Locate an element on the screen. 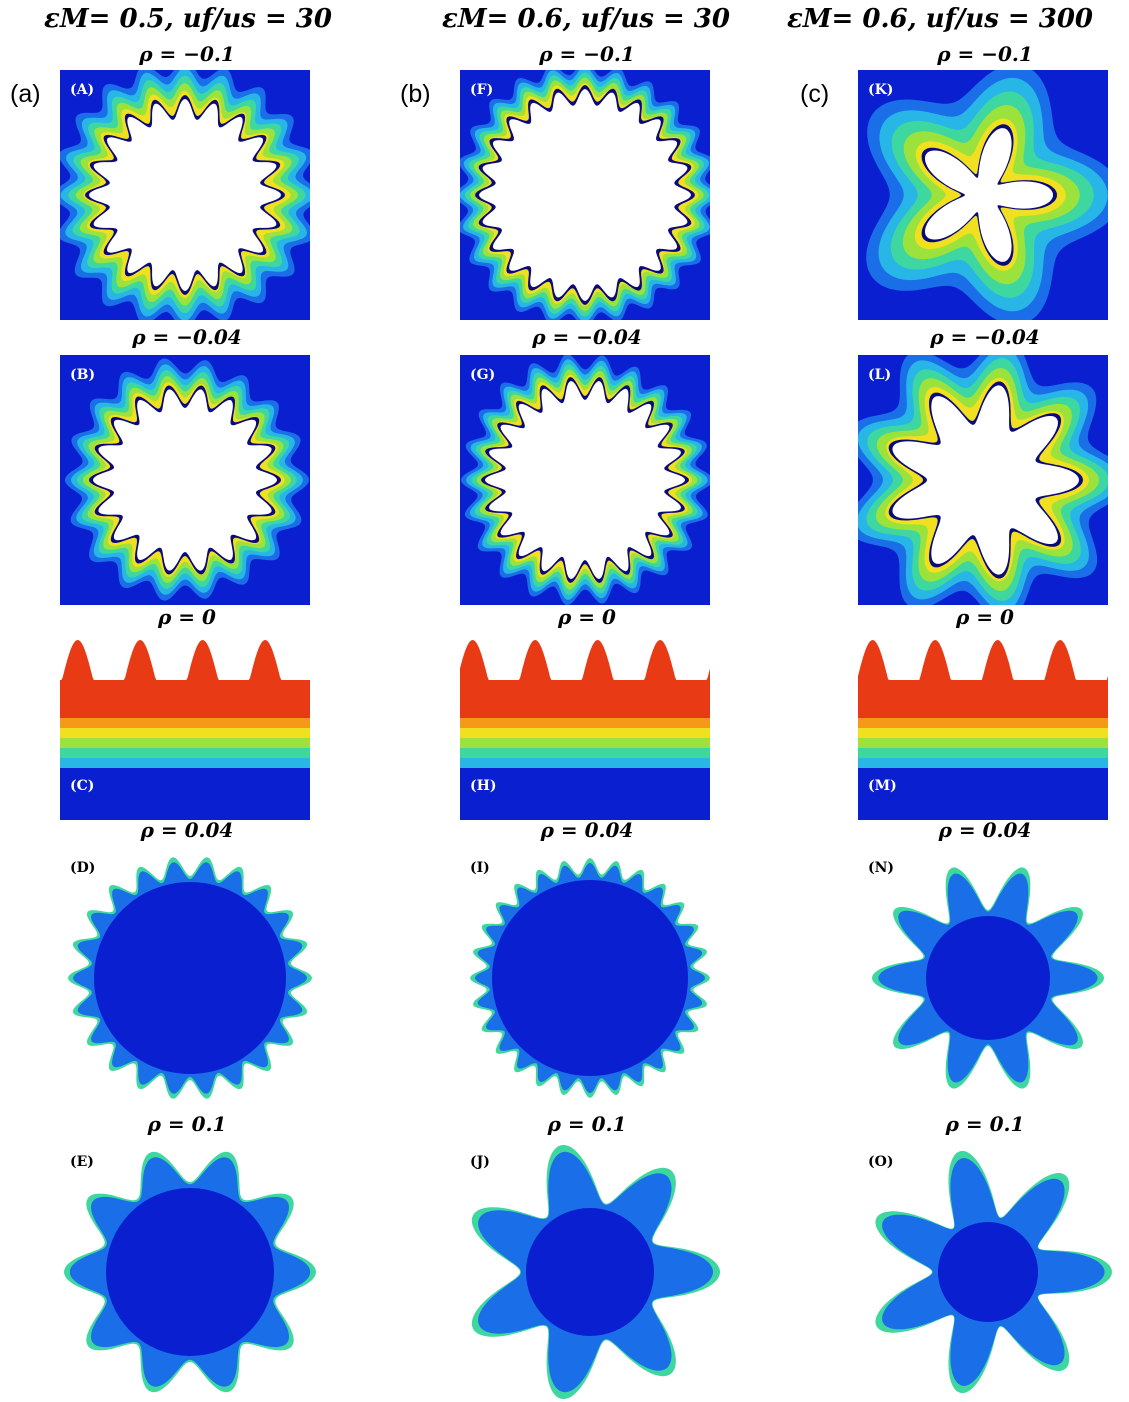  panel-label: (L) is located at coordinates (879, 375).